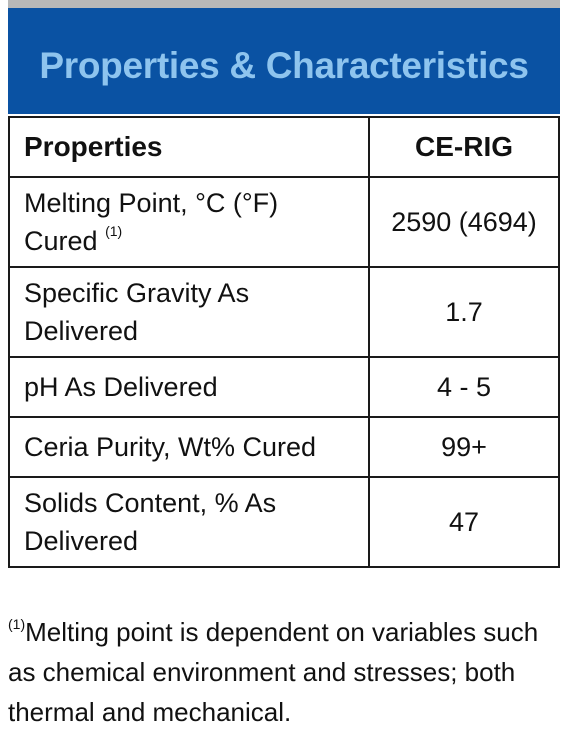  What do you see at coordinates (189, 387) in the screenshot?
I see `property-cell: pH As Delivered` at bounding box center [189, 387].